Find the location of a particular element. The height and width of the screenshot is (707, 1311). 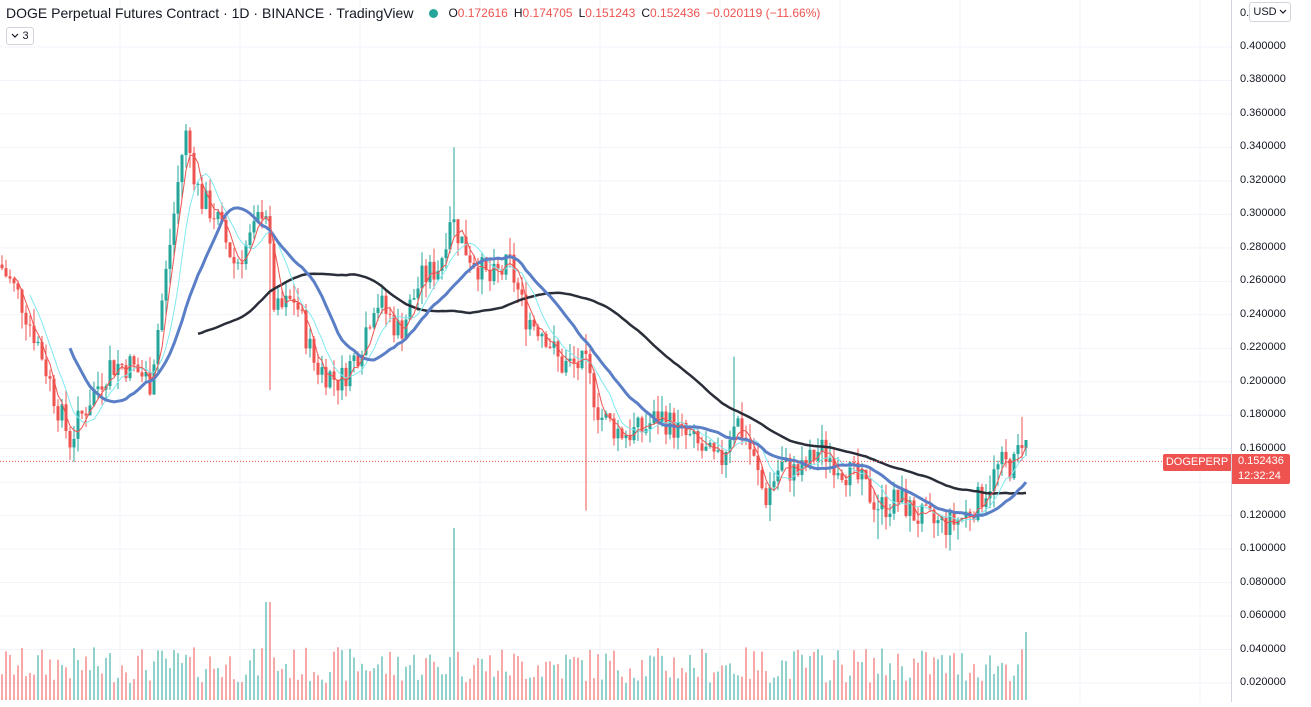

price-tick-label: 0.180000 is located at coordinates (1263, 414).